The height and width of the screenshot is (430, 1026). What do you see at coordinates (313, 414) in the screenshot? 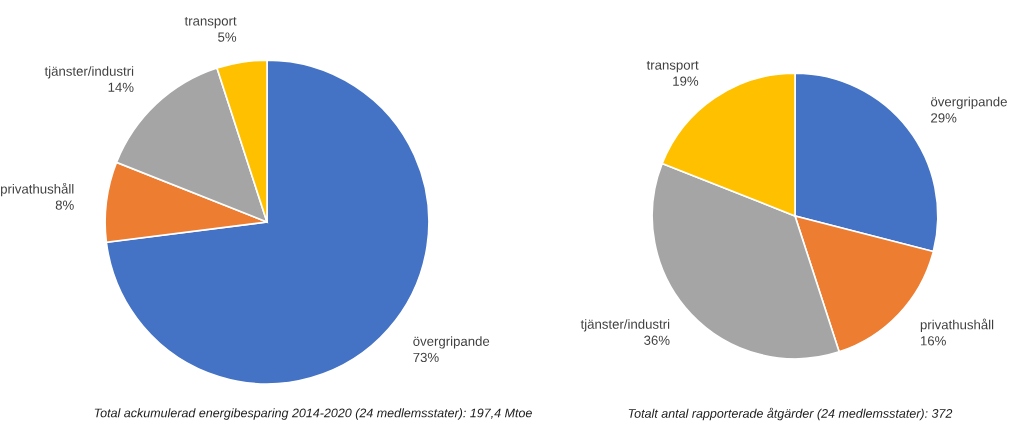
I see `text: Total ackumulerad energibesparing 2014-2020 (24 medlemsstater): 197,4 Mtoe` at bounding box center [313, 414].